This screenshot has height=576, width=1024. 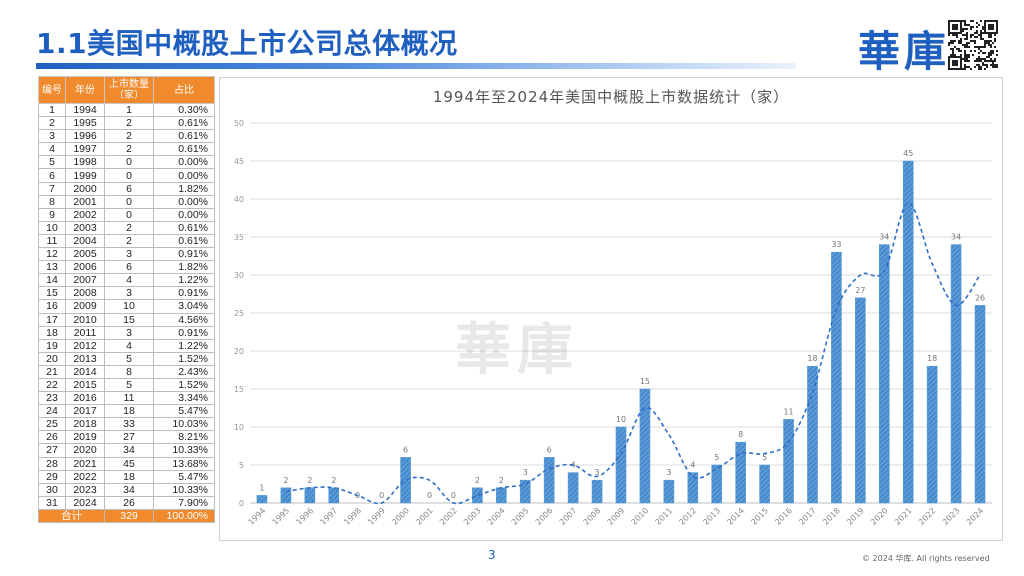 What do you see at coordinates (126, 516) in the screenshot?
I see `table-total-row: 合计 329 100.00%` at bounding box center [126, 516].